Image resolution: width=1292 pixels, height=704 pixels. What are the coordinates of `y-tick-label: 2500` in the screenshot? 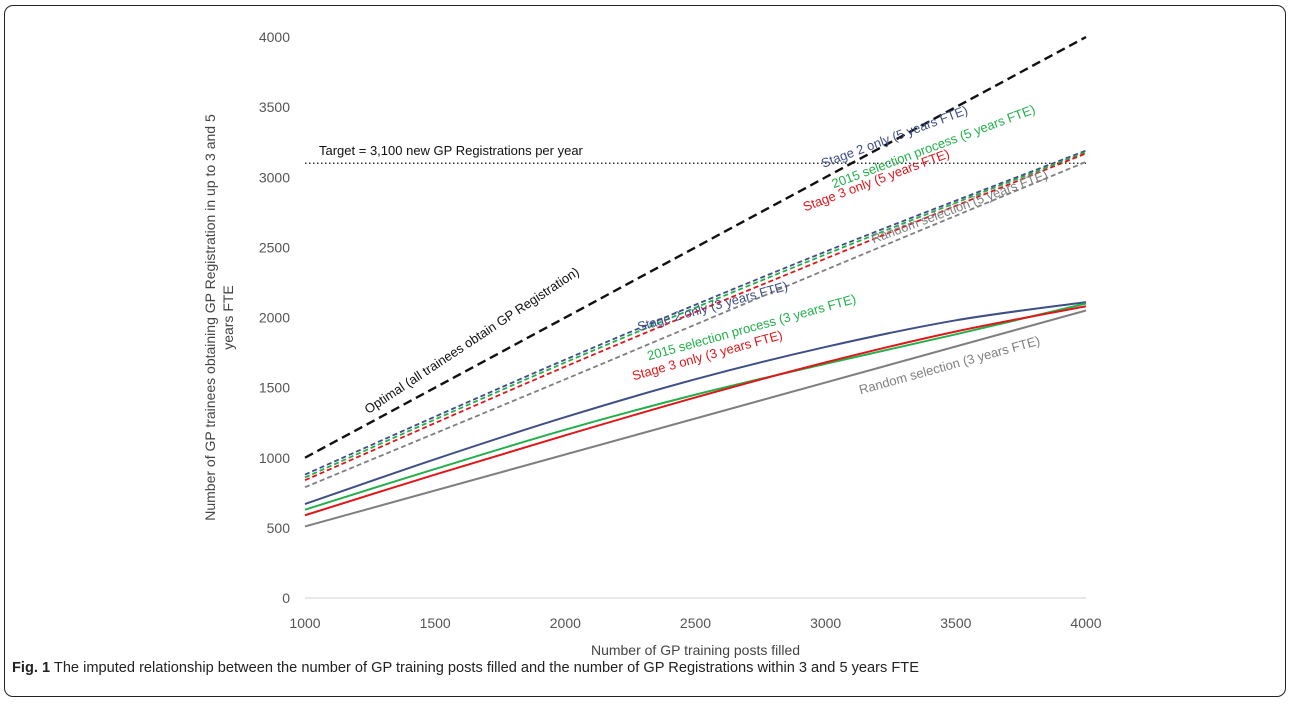 It's located at (274, 247).